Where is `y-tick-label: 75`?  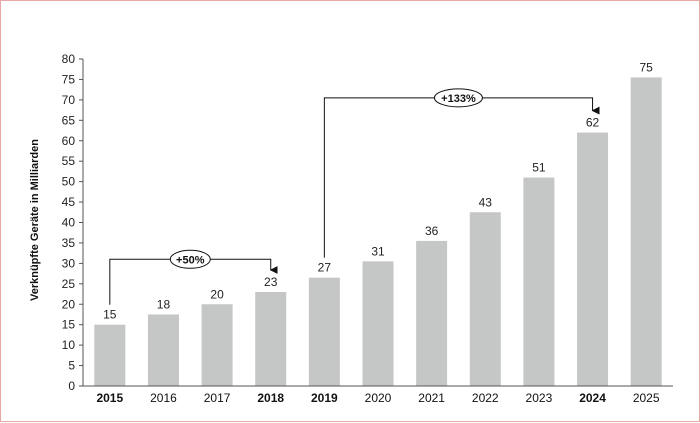 y-tick-label: 75 is located at coordinates (69, 79).